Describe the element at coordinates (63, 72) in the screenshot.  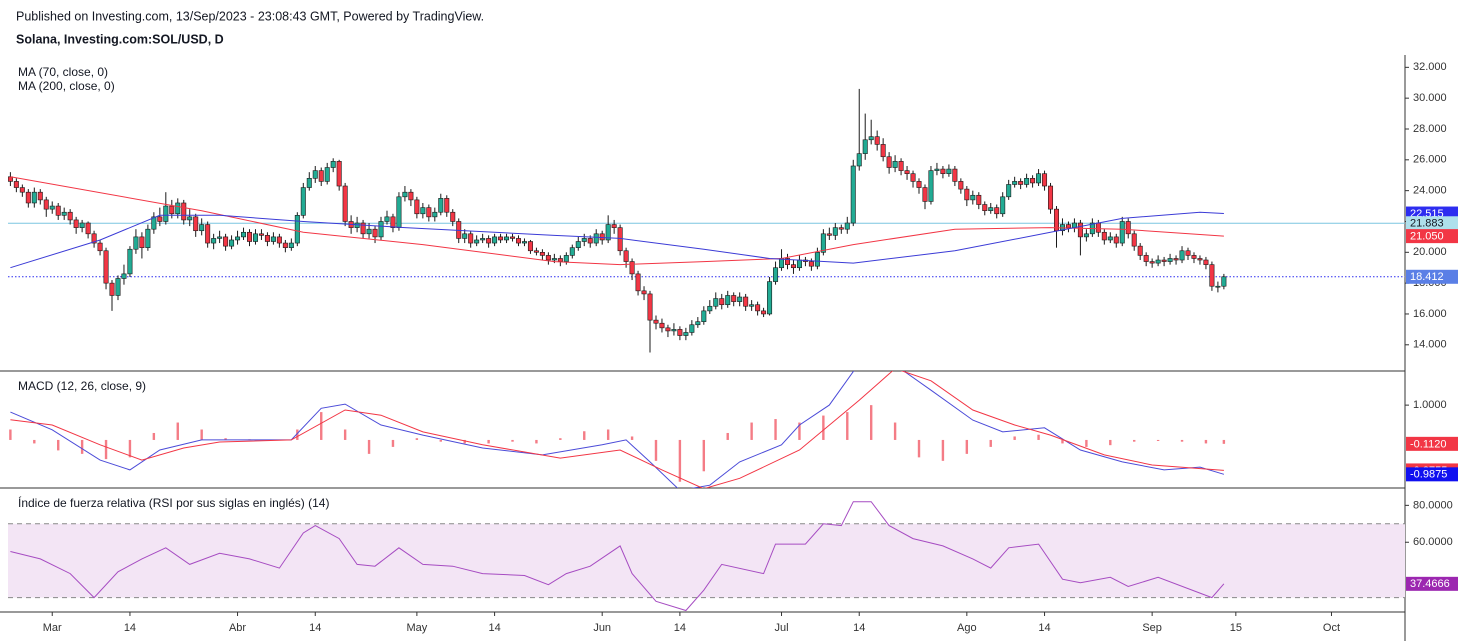
I see `legend-label: MA (70, close, 0)` at that location.